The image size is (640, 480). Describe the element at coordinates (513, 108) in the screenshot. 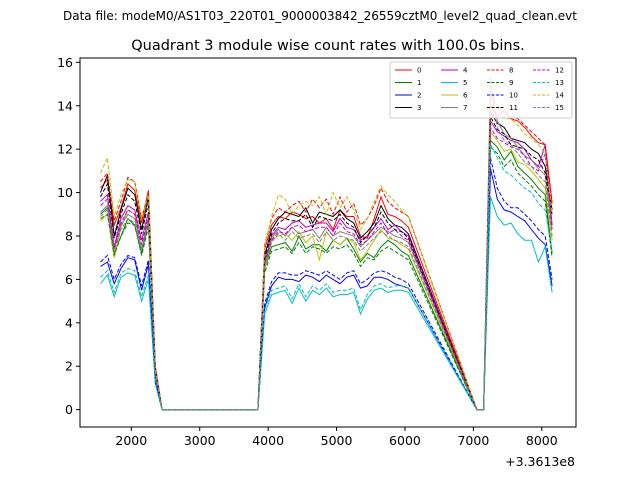

I see `legend-label-11: 11` at that location.